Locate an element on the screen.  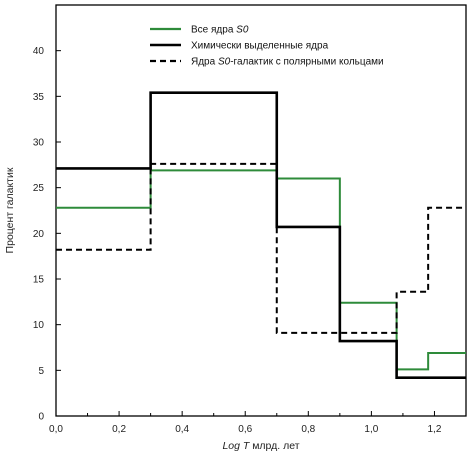
x-axis-title-italic: Log T is located at coordinates (236, 446).